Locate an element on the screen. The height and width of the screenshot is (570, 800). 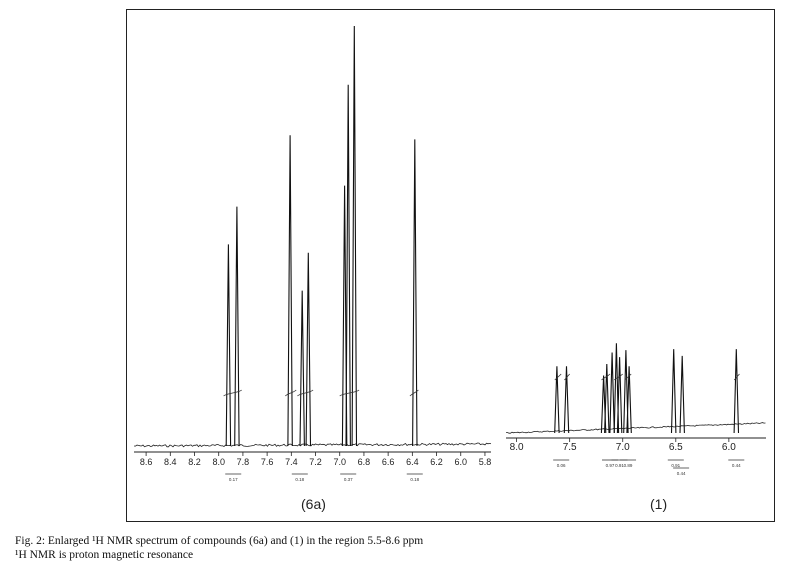
left-tick-label: 6.4 is located at coordinates (412, 462).